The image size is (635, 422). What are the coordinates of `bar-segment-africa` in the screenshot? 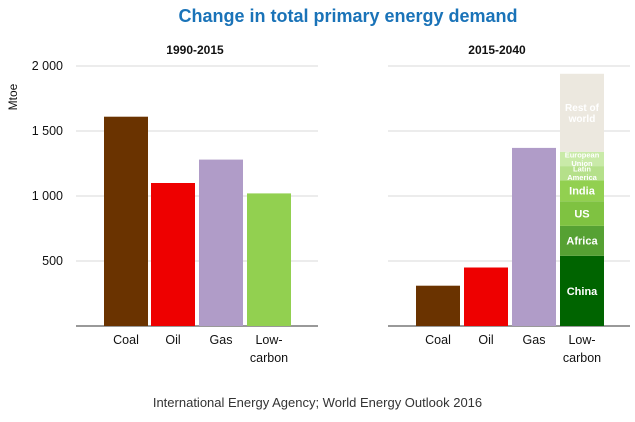 It's located at (582, 240).